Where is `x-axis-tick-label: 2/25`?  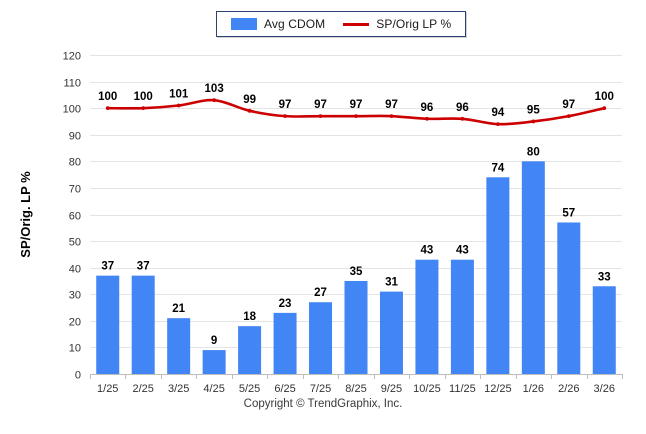
x-axis-tick-label: 2/25 is located at coordinates (142, 389).